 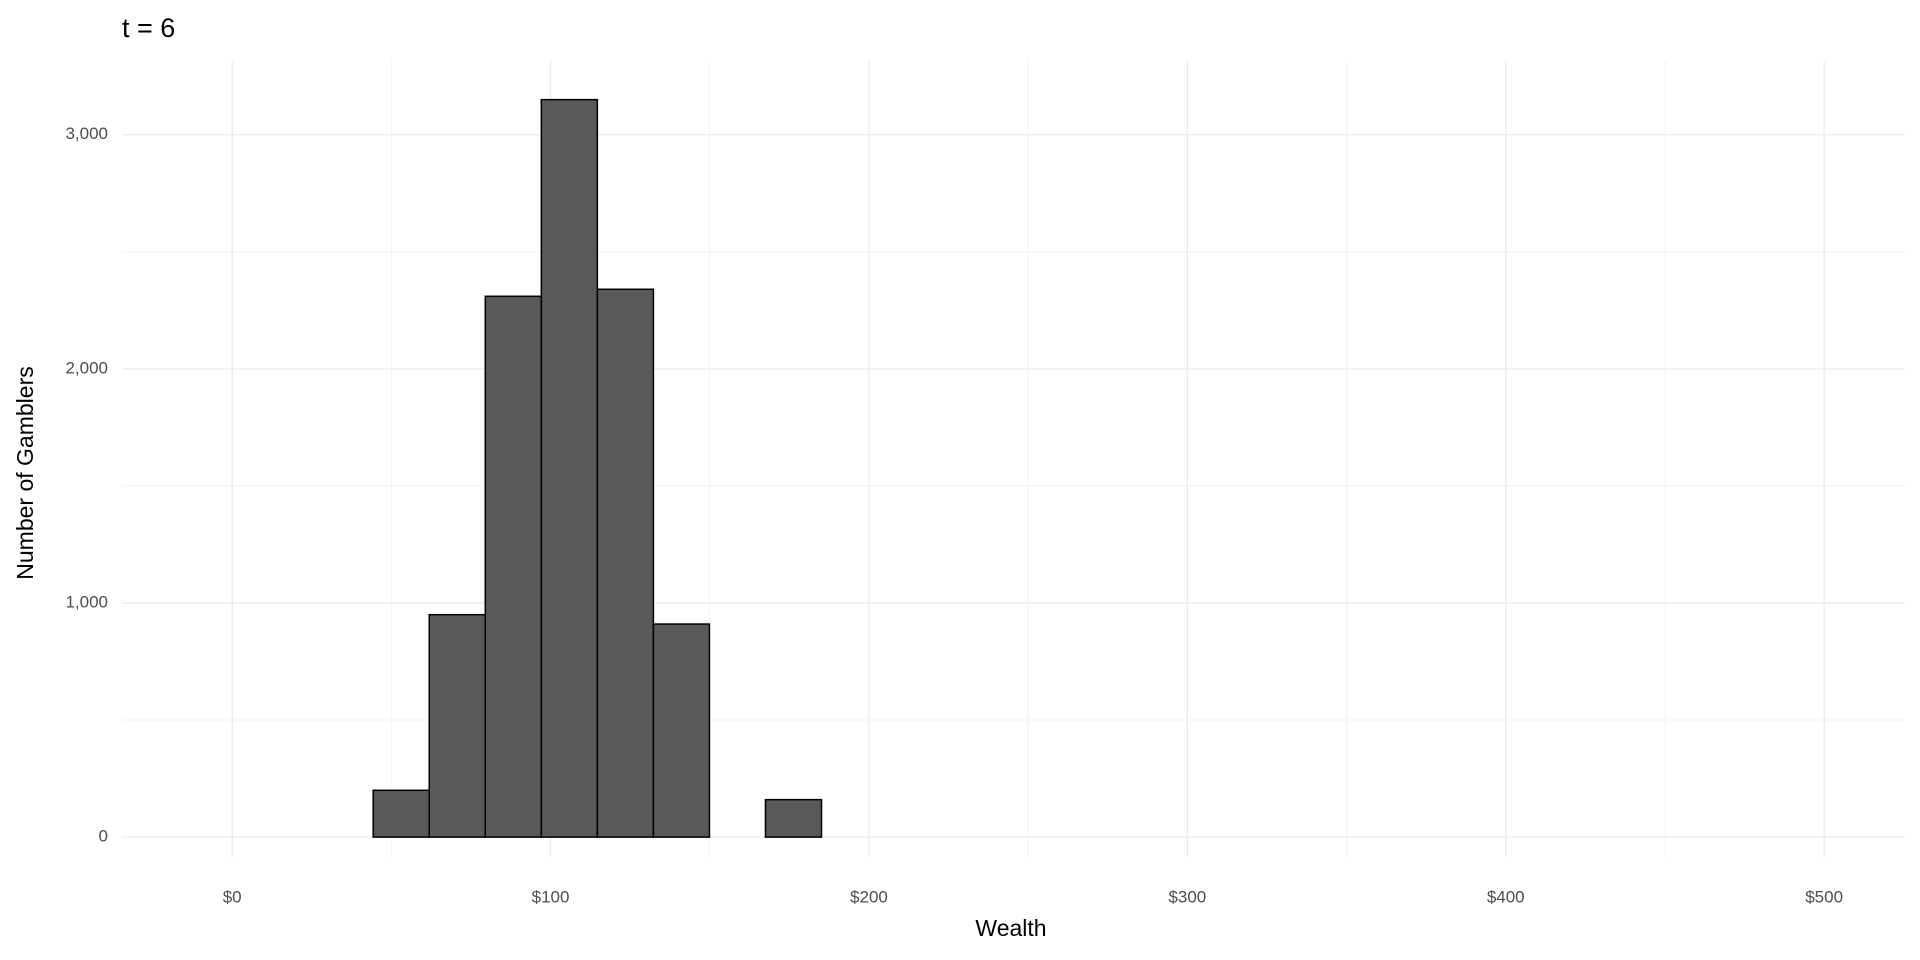 What do you see at coordinates (148, 28) in the screenshot?
I see `chart-title: t = 6` at bounding box center [148, 28].